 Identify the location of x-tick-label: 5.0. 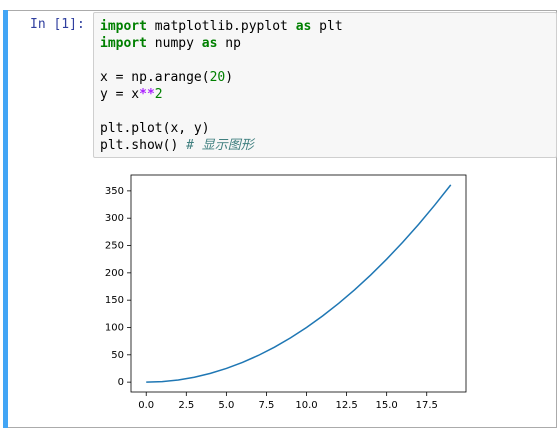
(226, 405).